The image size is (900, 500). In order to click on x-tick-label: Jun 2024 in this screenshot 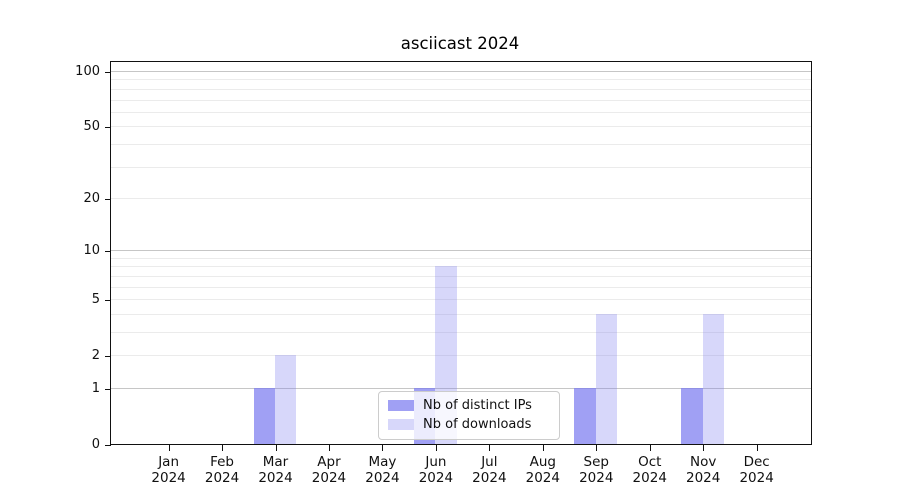, I will do `click(436, 470)`.